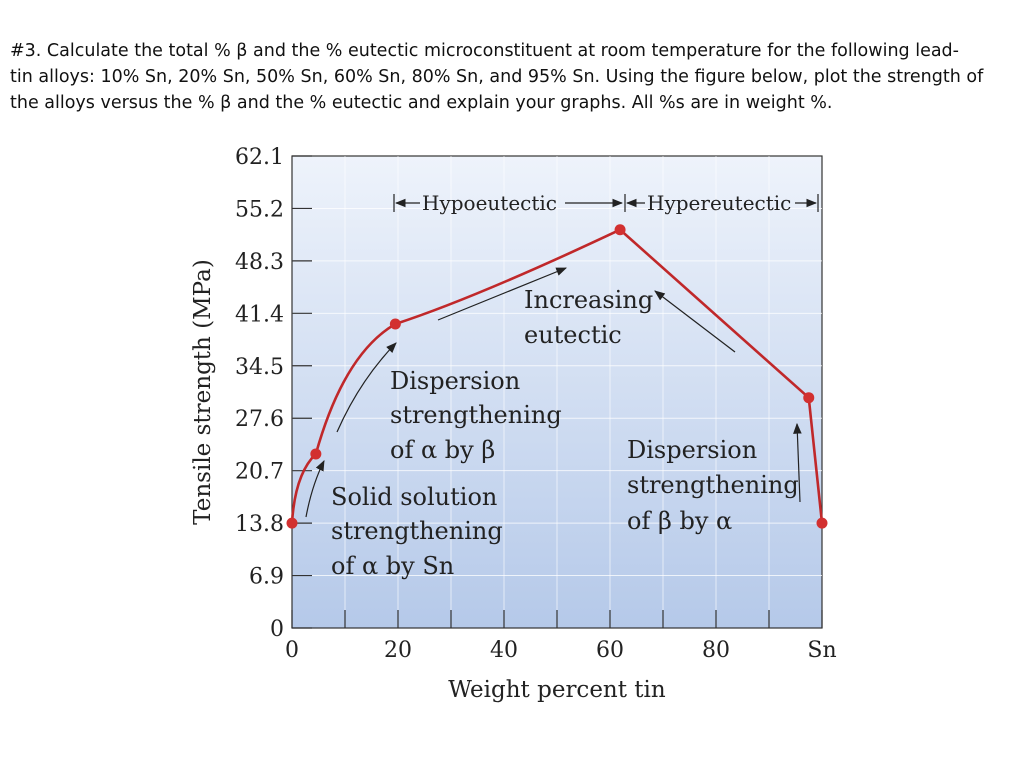 Image resolution: width=1024 pixels, height=776 pixels. I want to click on x-tick-label: 40, so click(504, 650).